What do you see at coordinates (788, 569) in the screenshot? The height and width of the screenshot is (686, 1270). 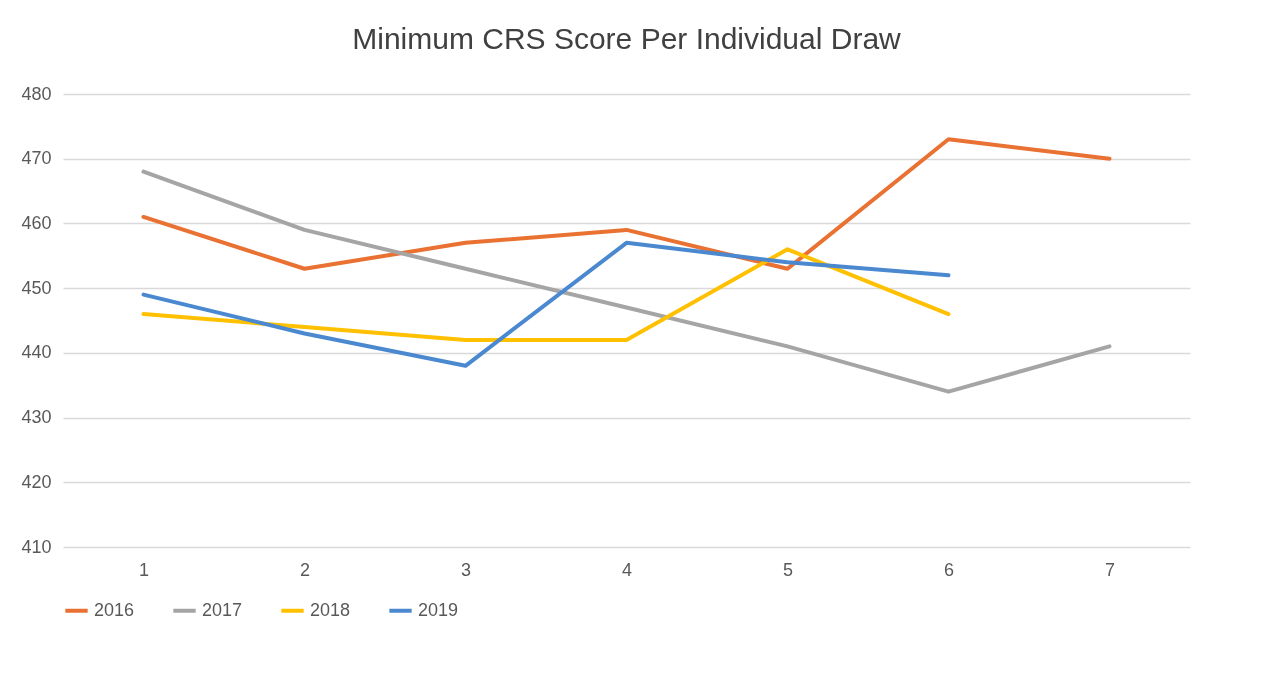 I see `x-tick-label: 5` at bounding box center [788, 569].